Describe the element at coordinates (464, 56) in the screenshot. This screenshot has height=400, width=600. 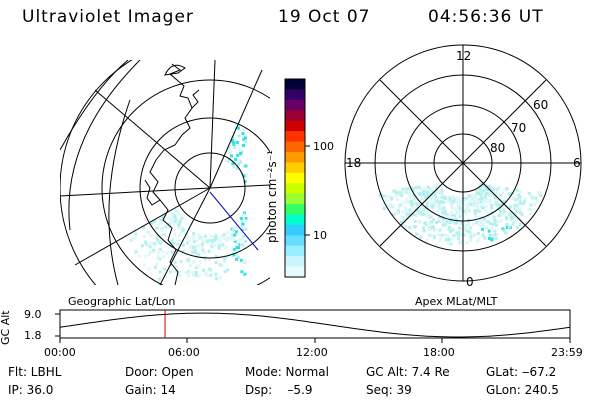
I see `mlt-label-12: 12` at that location.